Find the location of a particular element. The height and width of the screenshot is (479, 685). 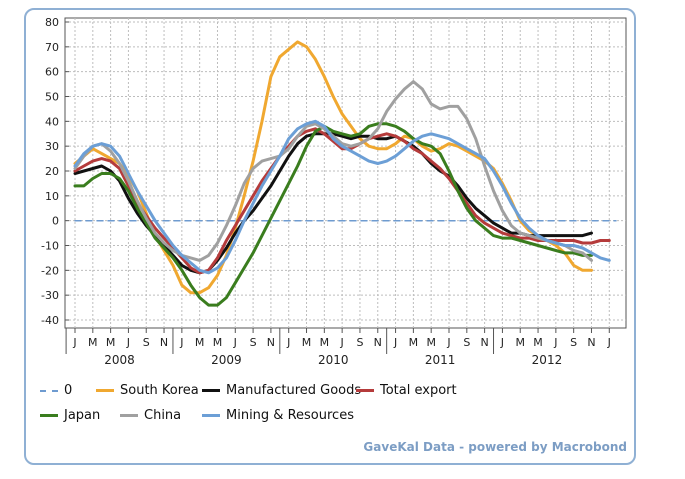

y-tick-label: 70 is located at coordinates (52, 47).